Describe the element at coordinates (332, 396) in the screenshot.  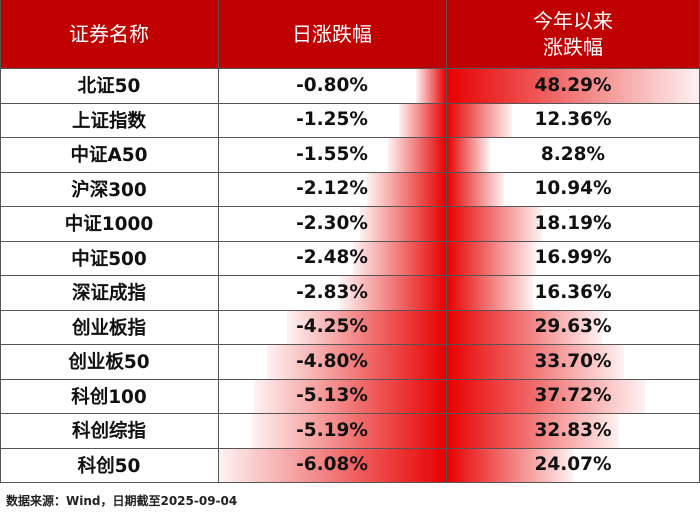
I see `daily-change-cell: -5.13%` at that location.